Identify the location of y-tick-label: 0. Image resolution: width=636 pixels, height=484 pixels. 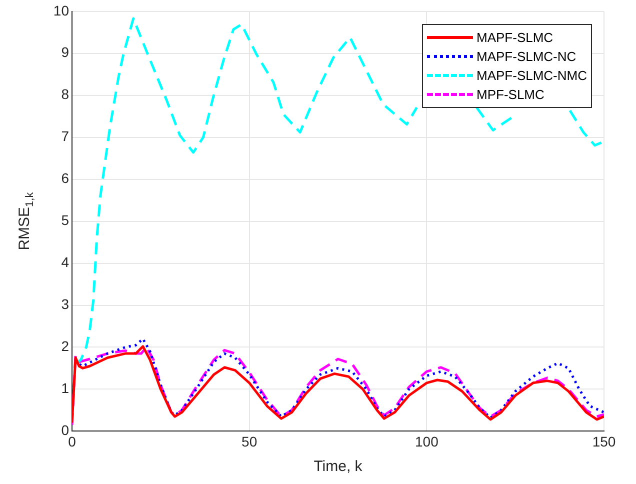
(65, 430).